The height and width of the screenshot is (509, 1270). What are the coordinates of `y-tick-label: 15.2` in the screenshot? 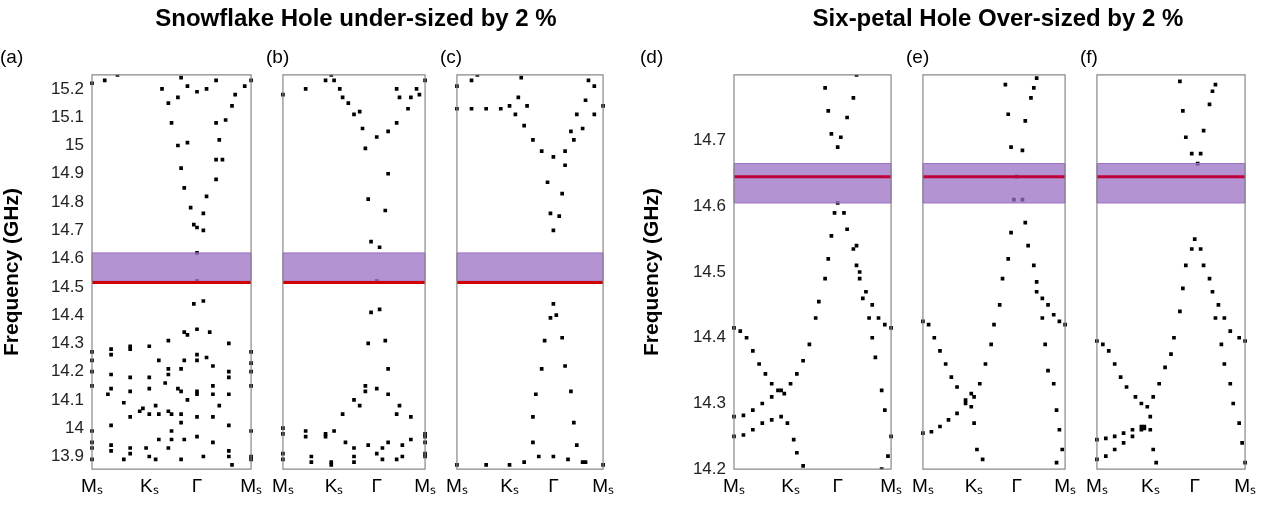 It's located at (67, 88).